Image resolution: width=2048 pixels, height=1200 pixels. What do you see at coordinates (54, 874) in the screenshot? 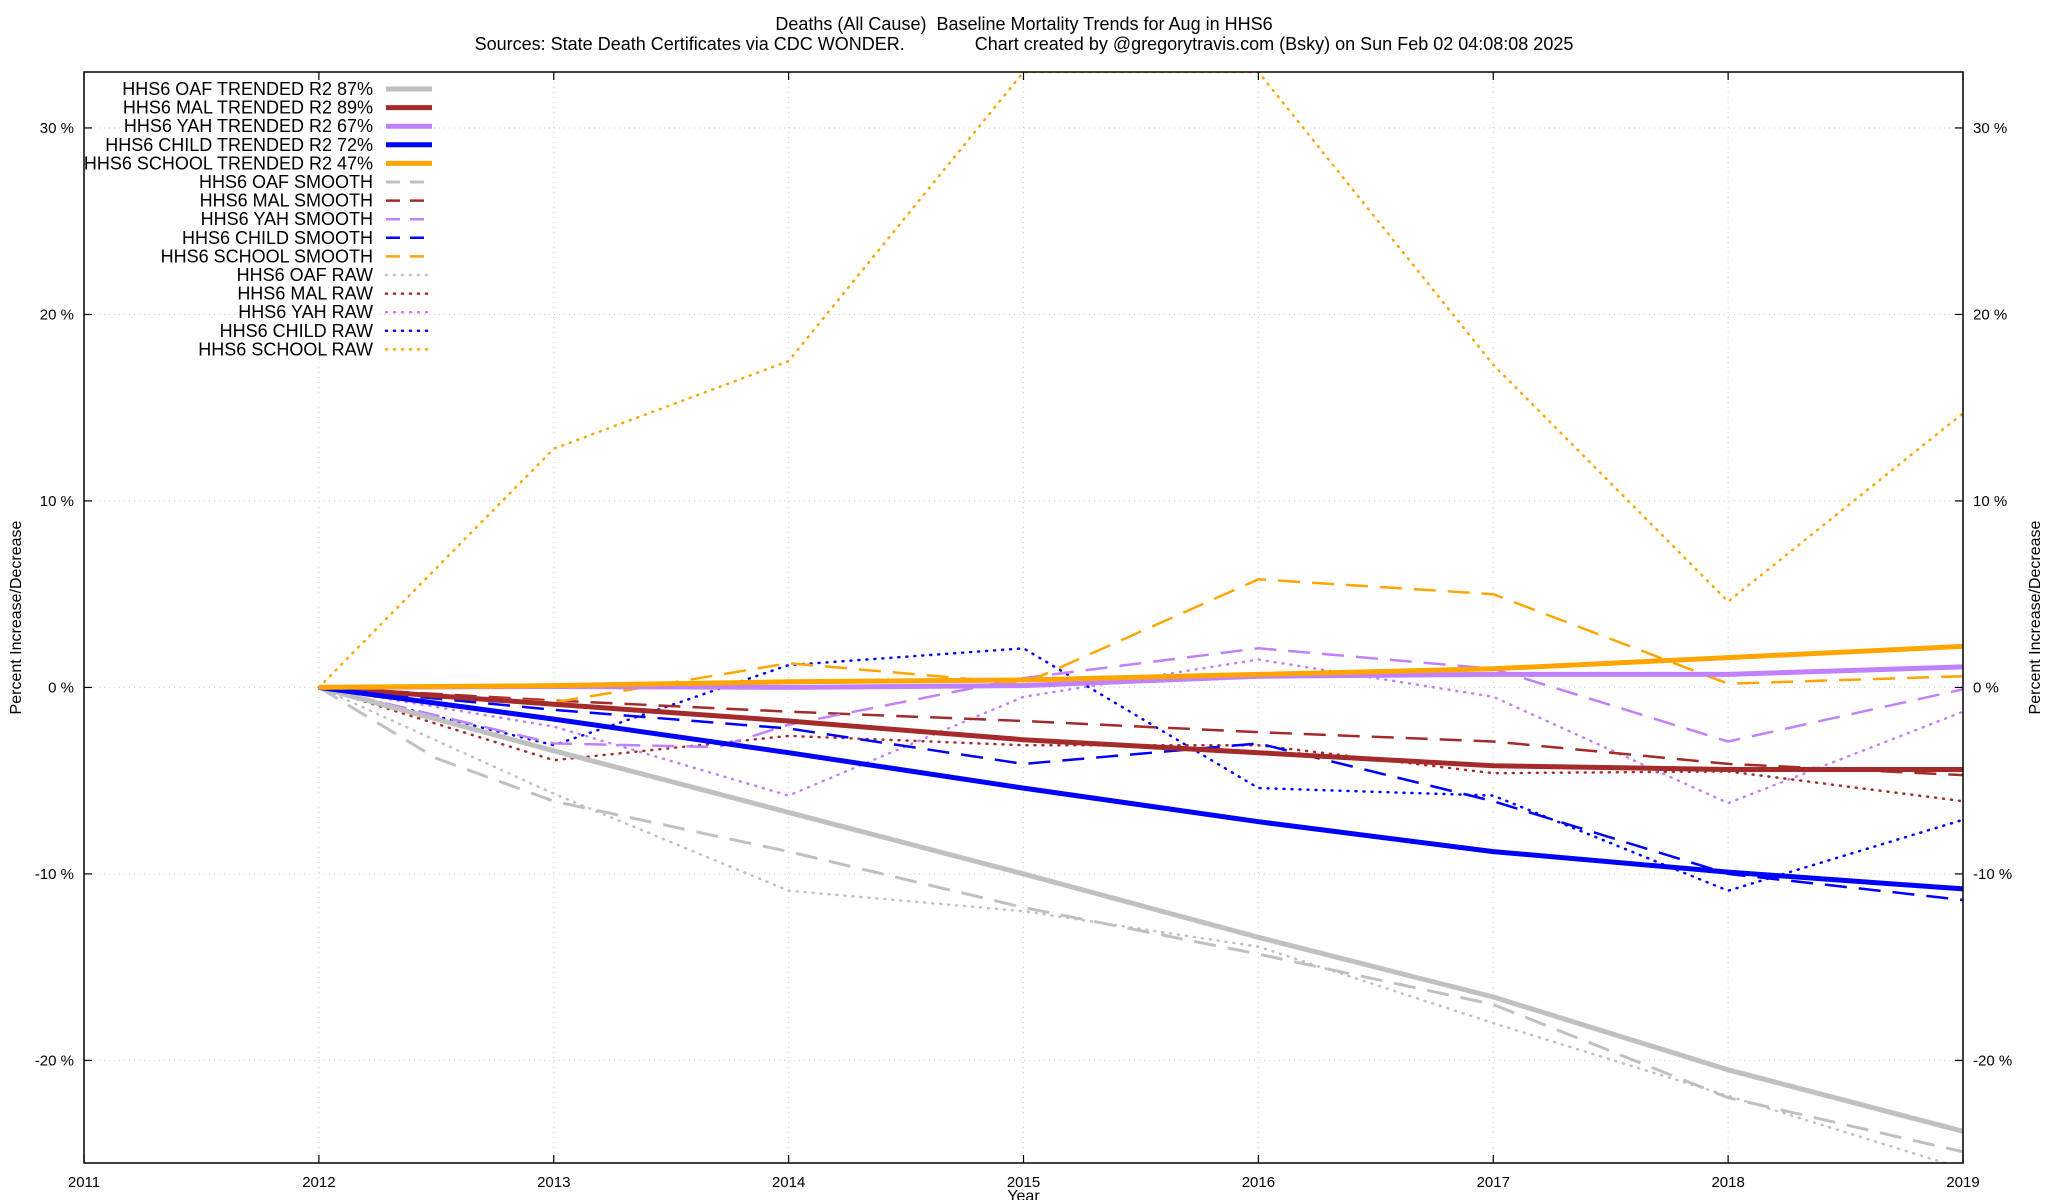
I see `y-tick-label: -10 %` at bounding box center [54, 874].